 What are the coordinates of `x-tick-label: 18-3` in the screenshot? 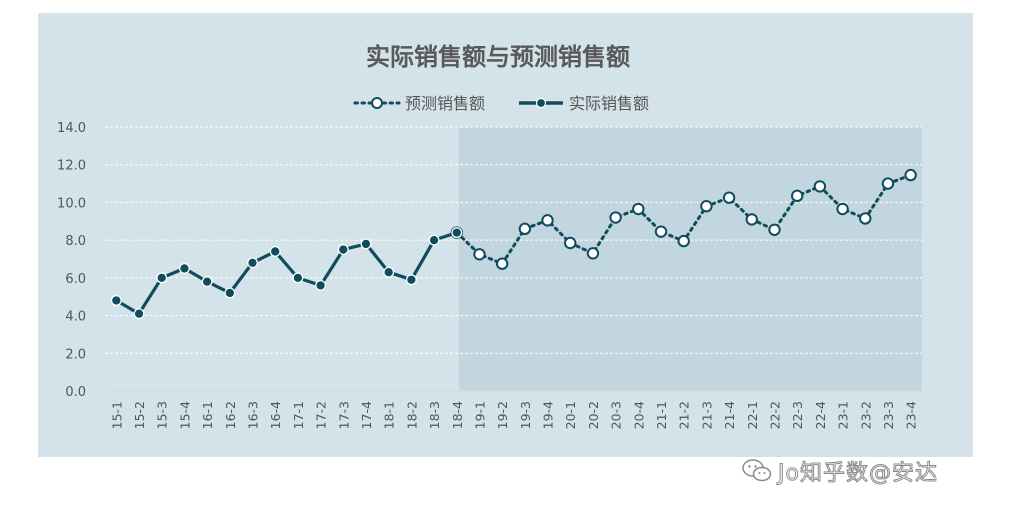 It's located at (434, 415).